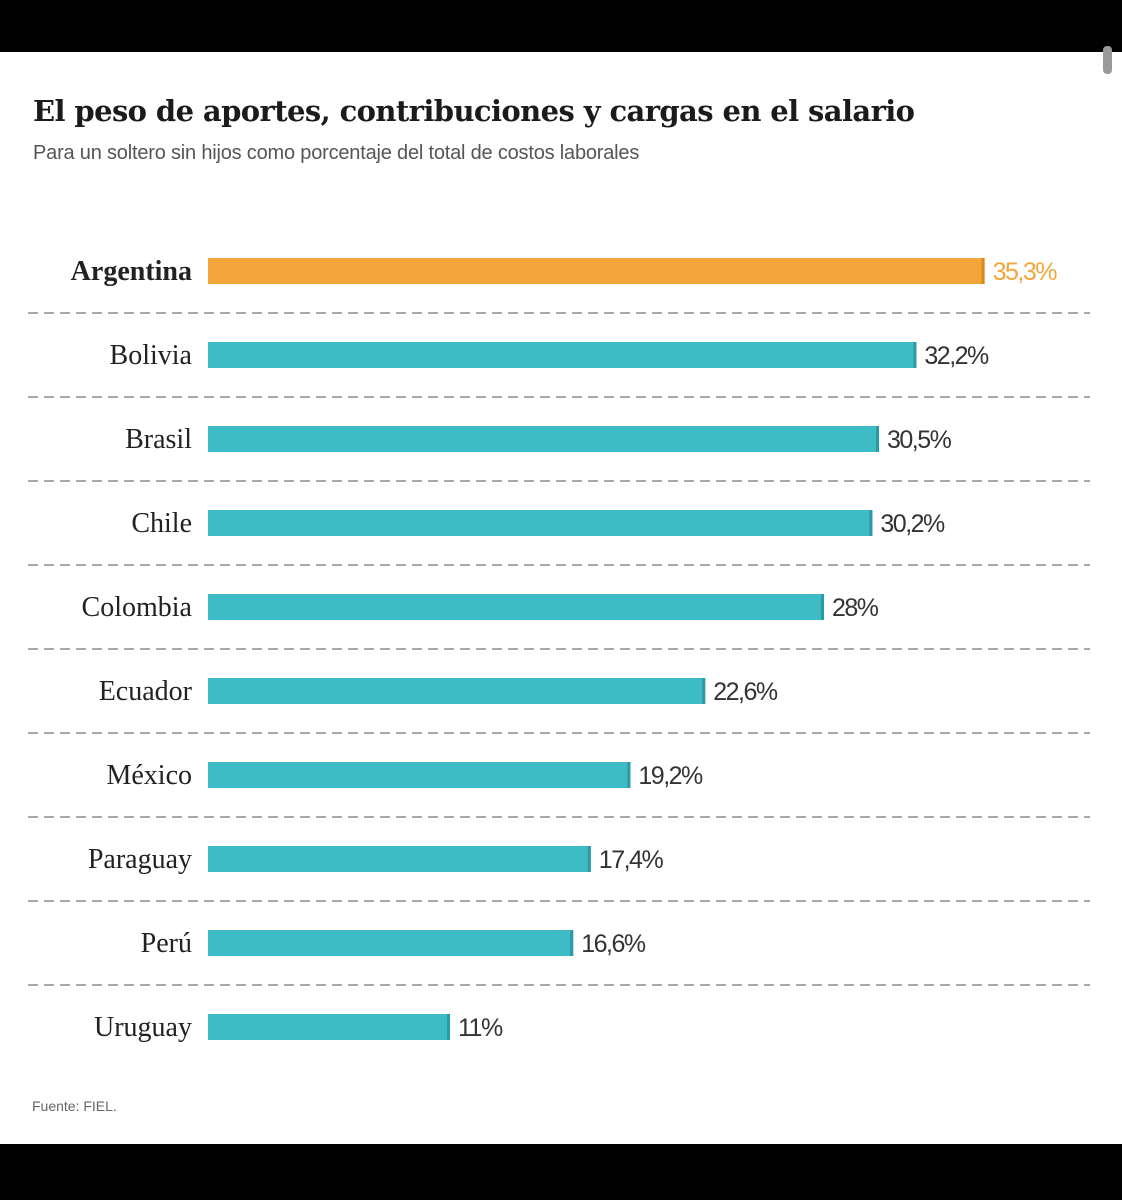 Image resolution: width=1122 pixels, height=1200 pixels. I want to click on value-label-chile: 30,2%, so click(912, 524).